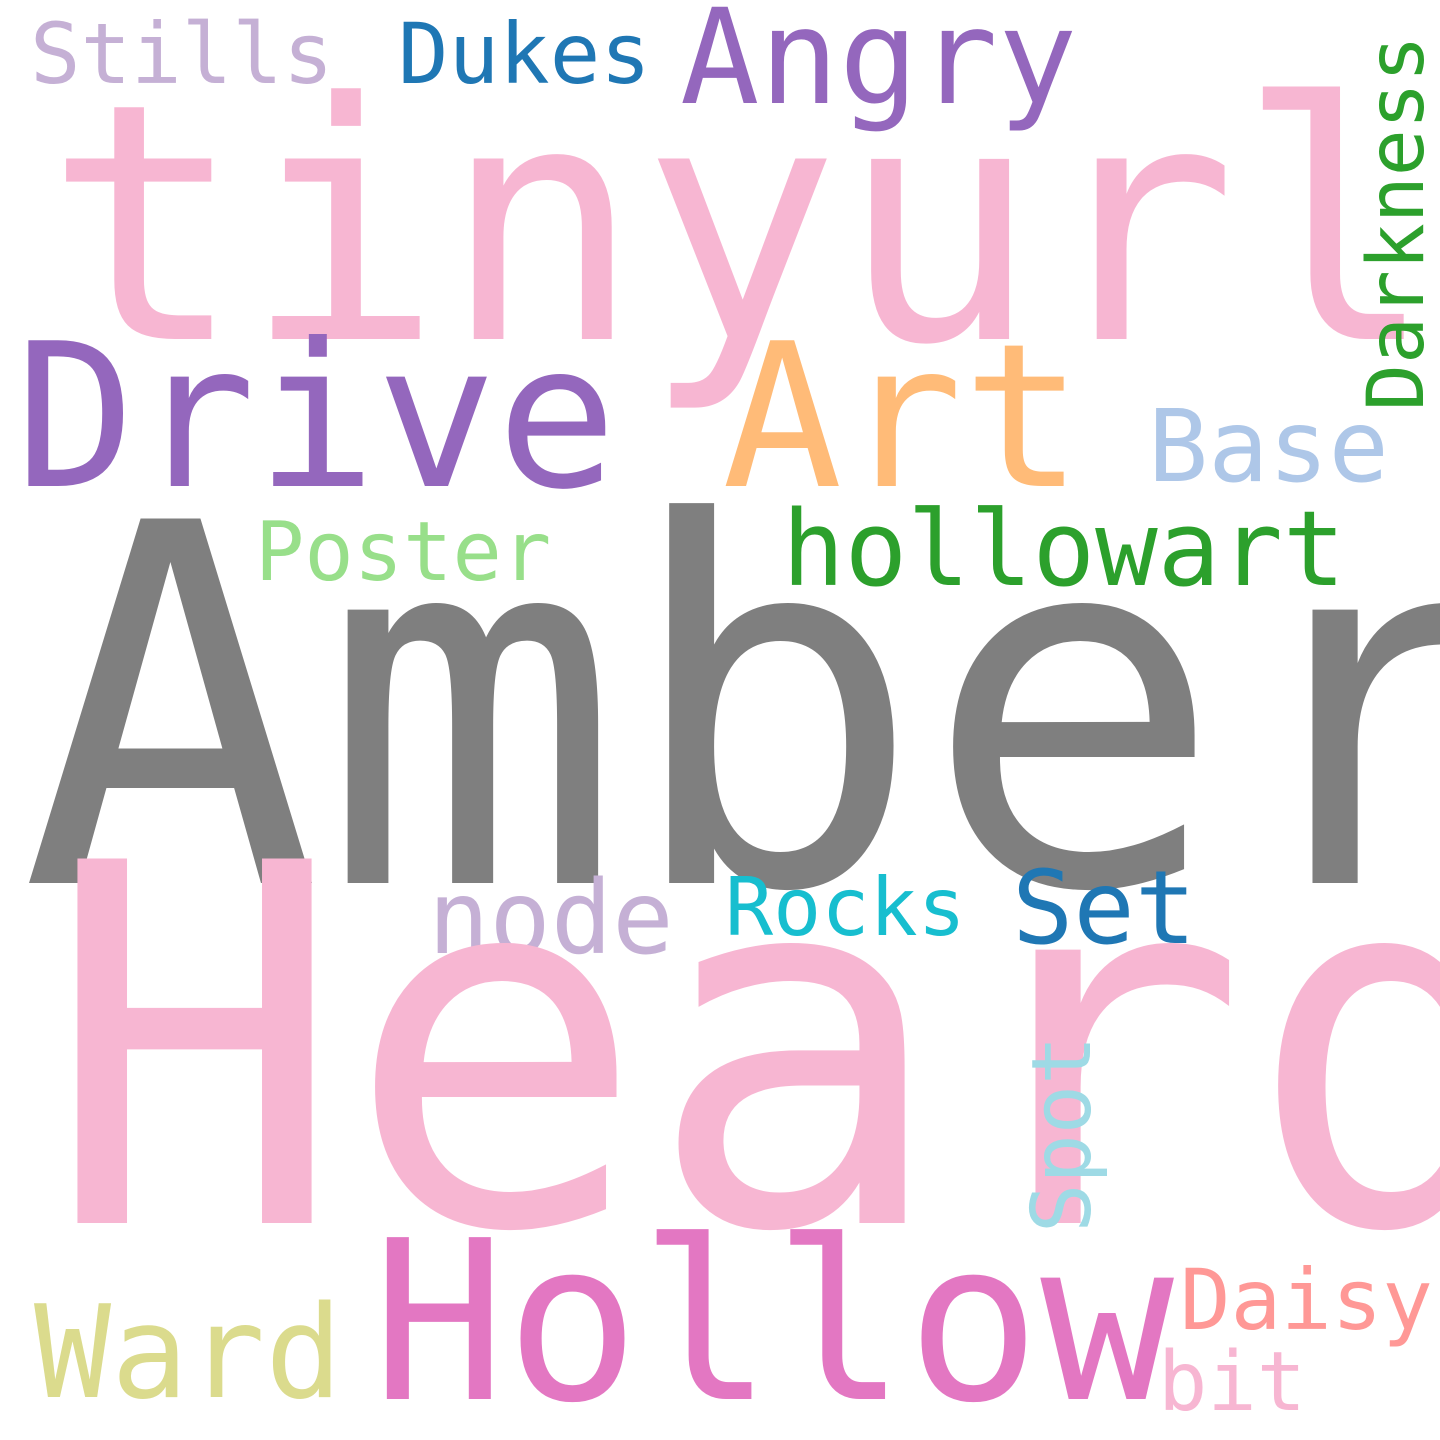 The height and width of the screenshot is (1440, 1440). Describe the element at coordinates (1396, 223) in the screenshot. I see `word-darkness: Darkness` at that location.